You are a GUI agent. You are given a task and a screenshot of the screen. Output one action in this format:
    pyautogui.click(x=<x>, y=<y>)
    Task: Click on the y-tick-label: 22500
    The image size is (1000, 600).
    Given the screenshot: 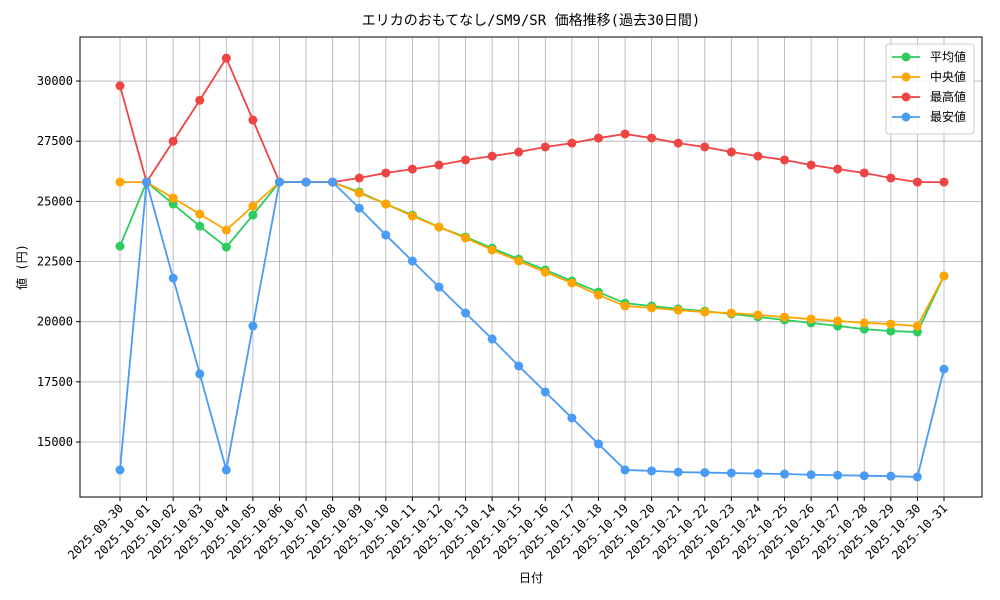 What is the action you would take?
    pyautogui.click(x=55, y=262)
    